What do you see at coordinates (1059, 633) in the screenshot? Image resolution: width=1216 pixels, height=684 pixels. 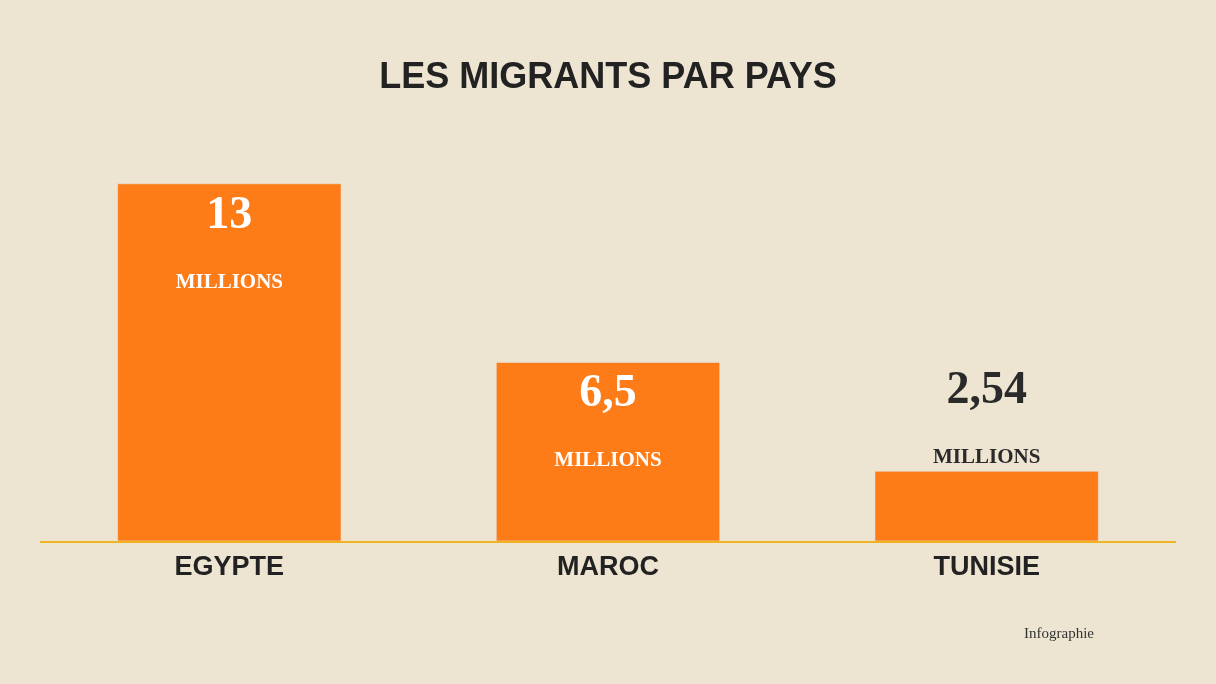 I see `text: Infographie` at bounding box center [1059, 633].